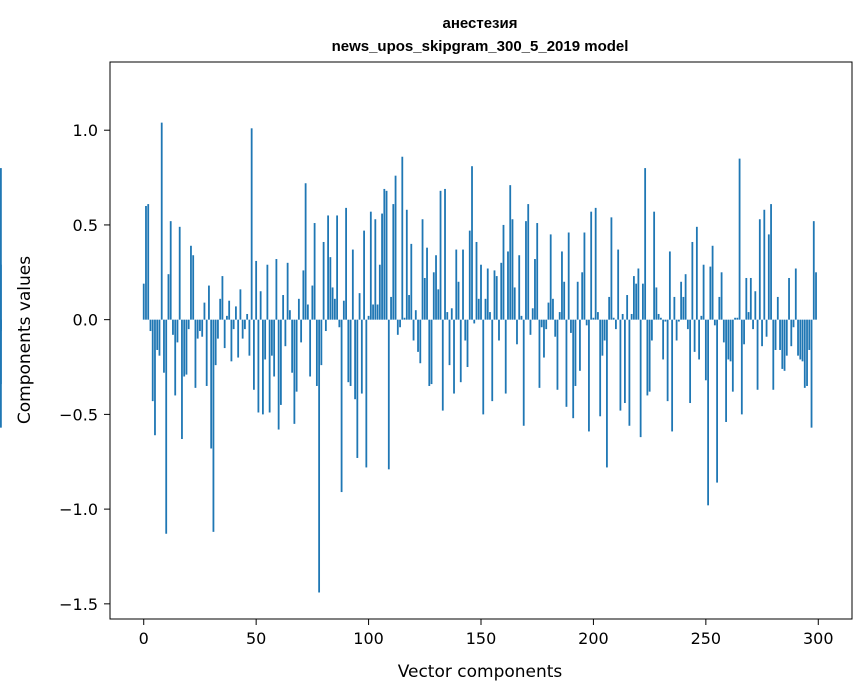  What do you see at coordinates (480, 46) in the screenshot?
I see `chart-subtitle: news_upos_skipgram_300_5_2019 model` at bounding box center [480, 46].